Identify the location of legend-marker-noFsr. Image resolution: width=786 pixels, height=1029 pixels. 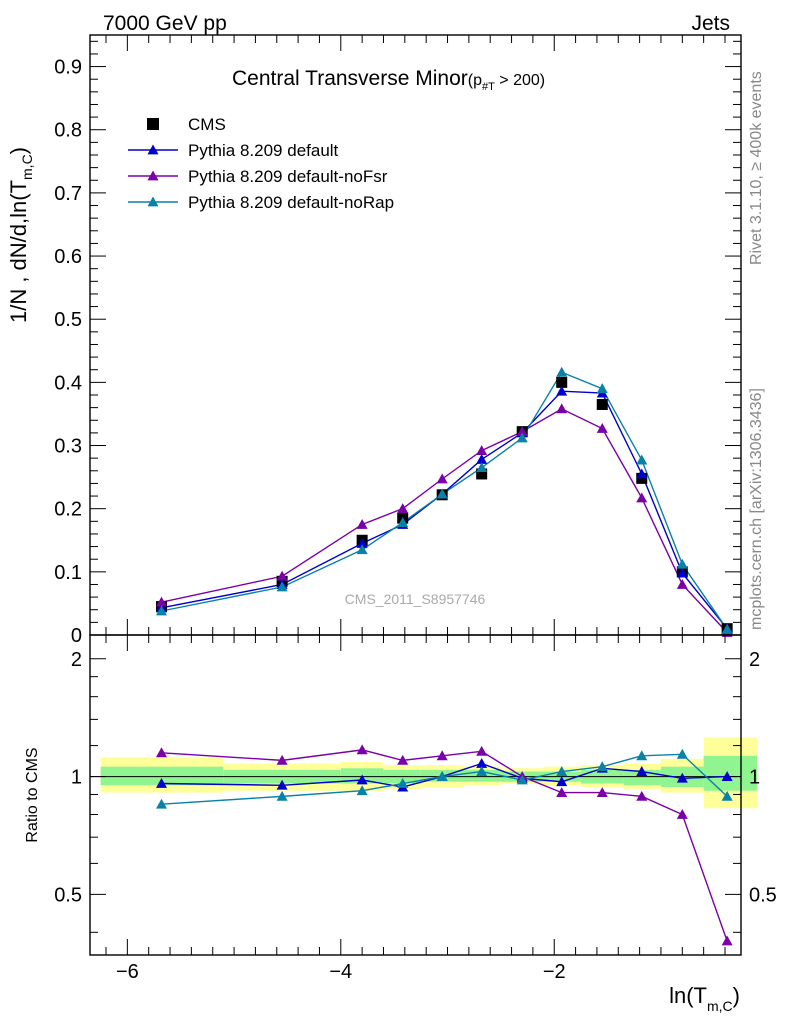
(153, 175).